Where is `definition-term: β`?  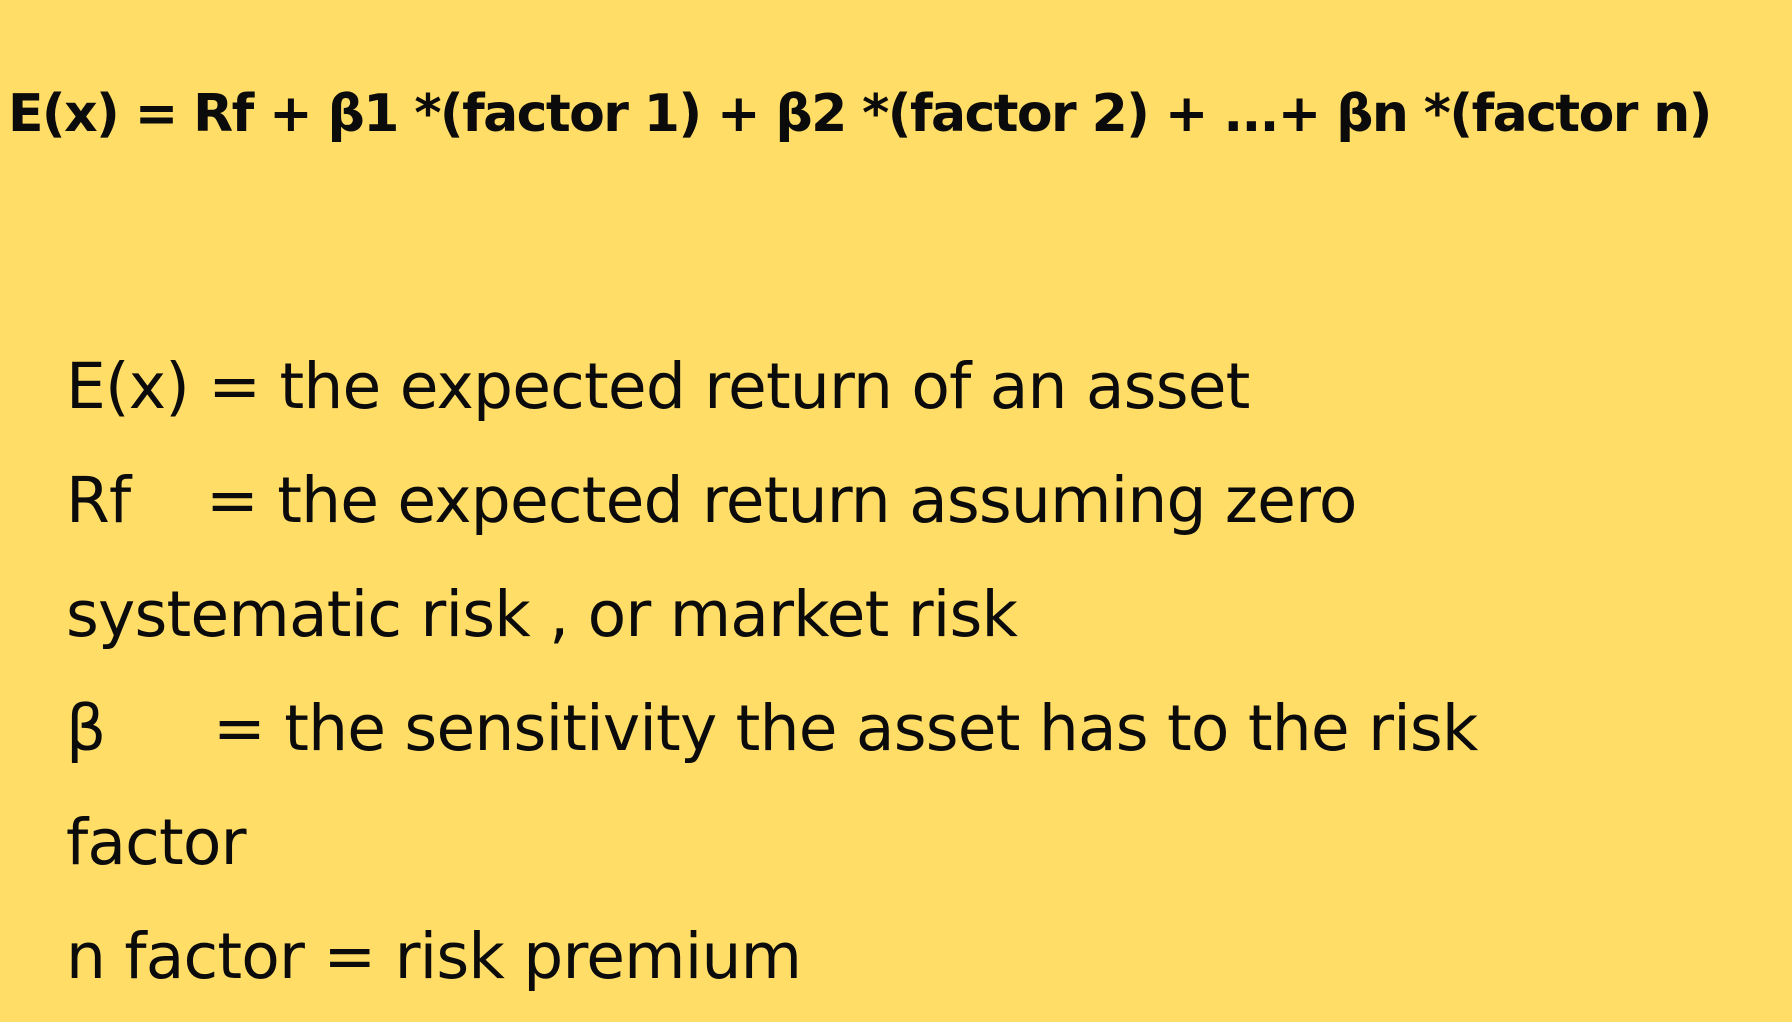 definition-term: β is located at coordinates (86, 728).